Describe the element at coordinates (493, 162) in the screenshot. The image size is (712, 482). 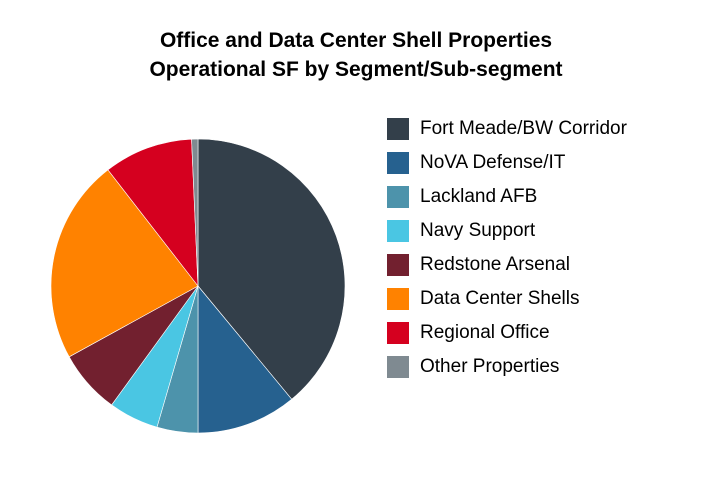
I see `legend-label: NoVA Defense/IT` at that location.